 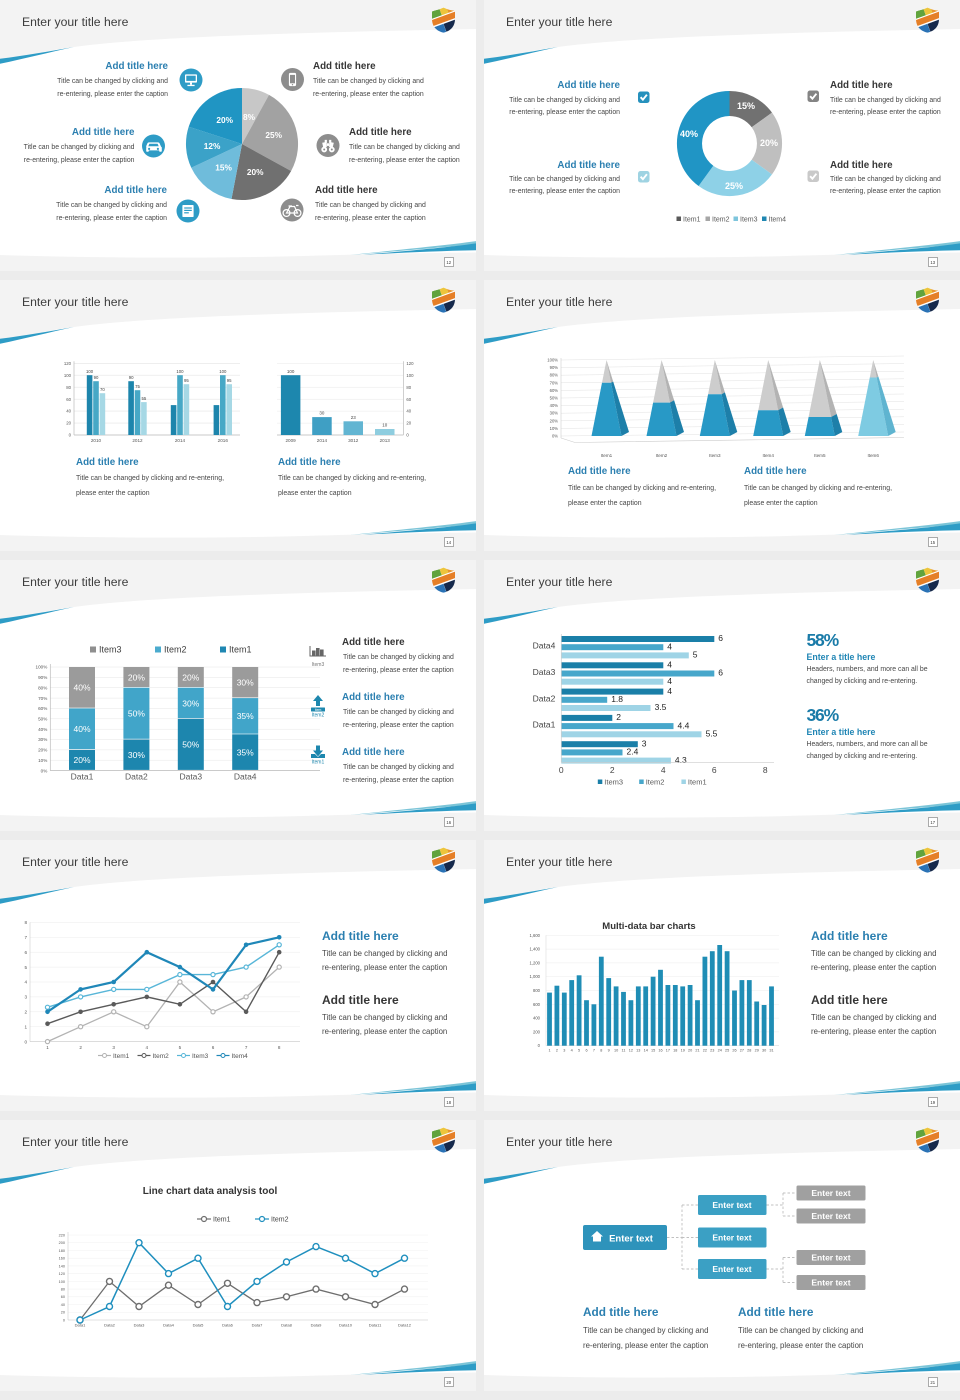 I want to click on svg-text: 400, so click(x=537, y=1018).